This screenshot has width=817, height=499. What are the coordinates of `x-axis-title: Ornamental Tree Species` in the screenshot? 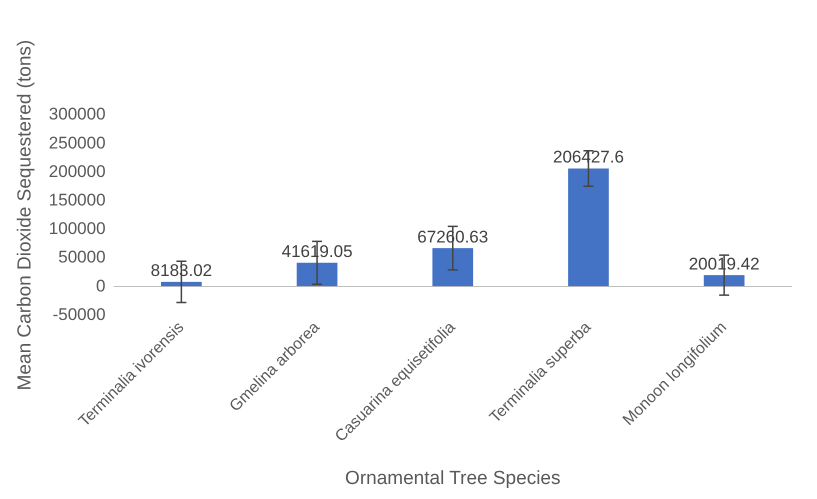 It's located at (452, 478).